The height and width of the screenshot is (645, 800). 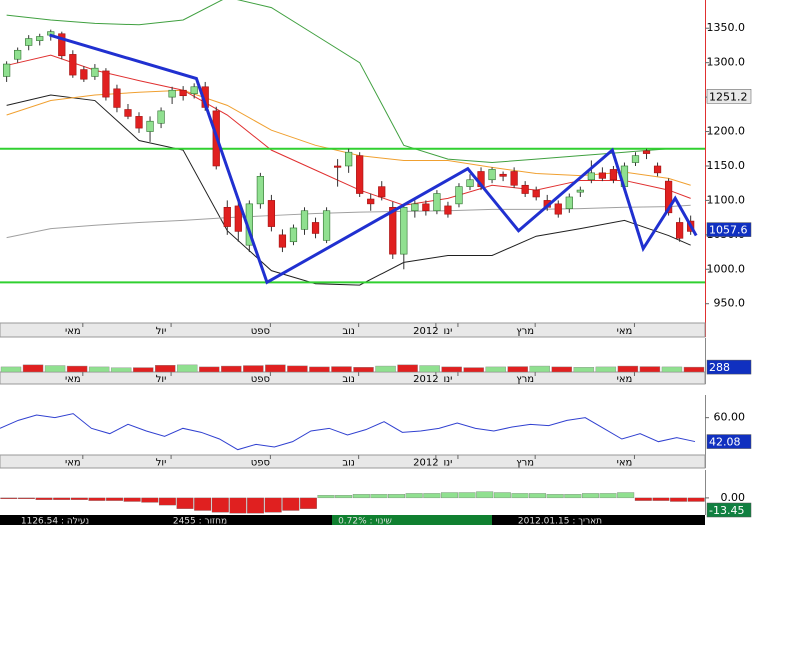 What do you see at coordinates (348, 221) in the screenshot?
I see `indicator-line` at bounding box center [348, 221].